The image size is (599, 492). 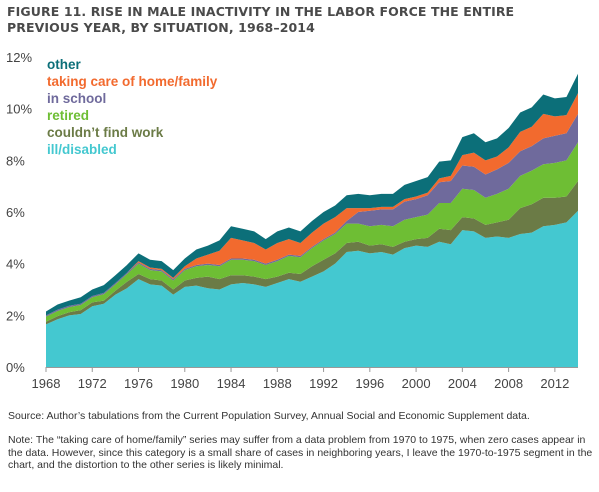 What do you see at coordinates (68, 115) in the screenshot?
I see `legend-item-retired: retired` at bounding box center [68, 115].